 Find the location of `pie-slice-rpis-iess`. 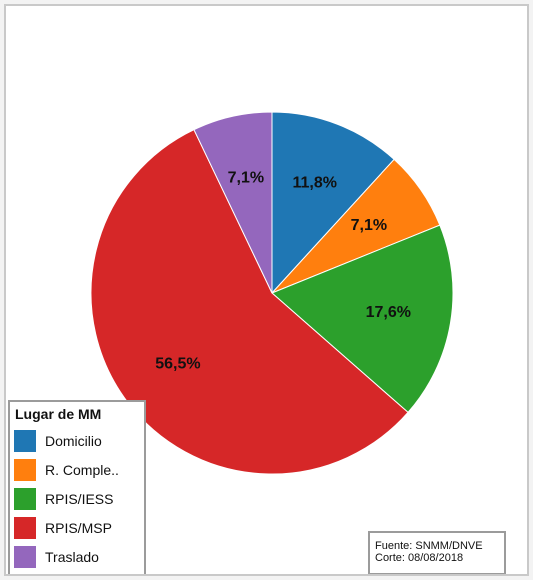

pie-slice-rpis-iess is located at coordinates (362, 319).